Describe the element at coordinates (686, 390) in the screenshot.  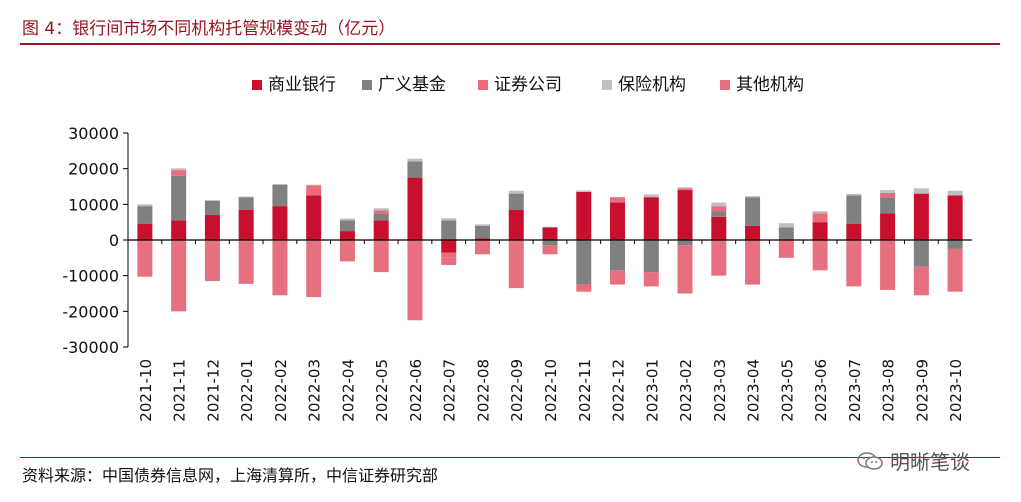
I see `x-tick-label: 2023-02` at that location.